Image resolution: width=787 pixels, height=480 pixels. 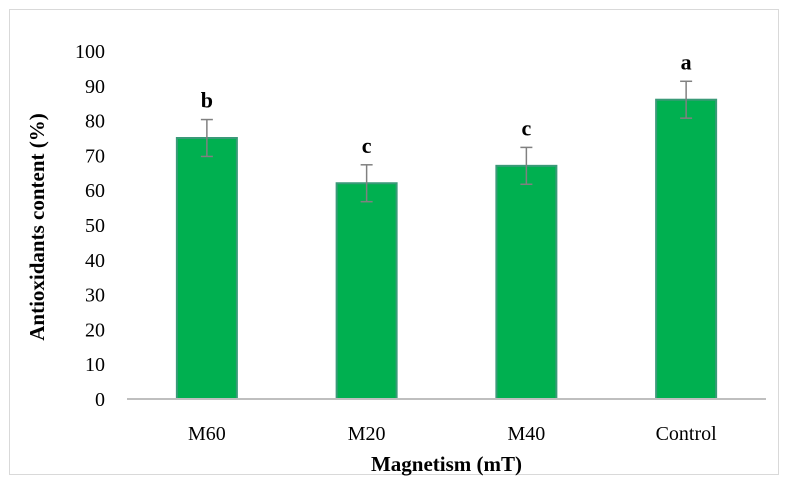 I want to click on x-tick-label: Control, so click(x=687, y=434).